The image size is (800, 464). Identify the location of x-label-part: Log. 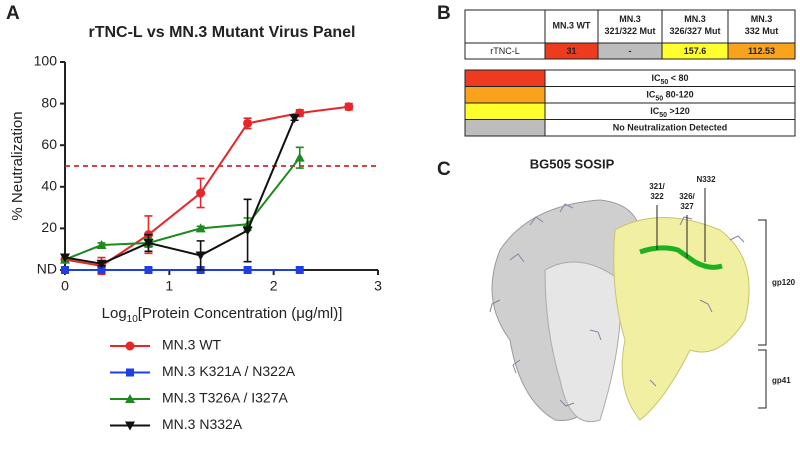
(114, 313).